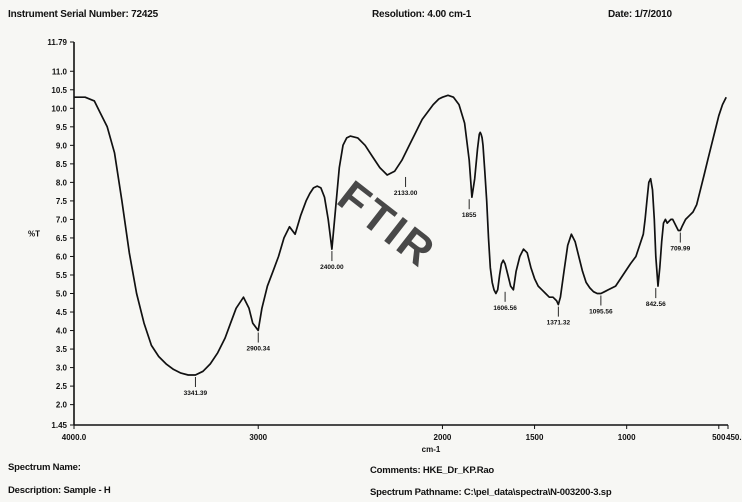 The width and height of the screenshot is (742, 502). What do you see at coordinates (196, 393) in the screenshot?
I see `peak-label: 3341.39` at bounding box center [196, 393].